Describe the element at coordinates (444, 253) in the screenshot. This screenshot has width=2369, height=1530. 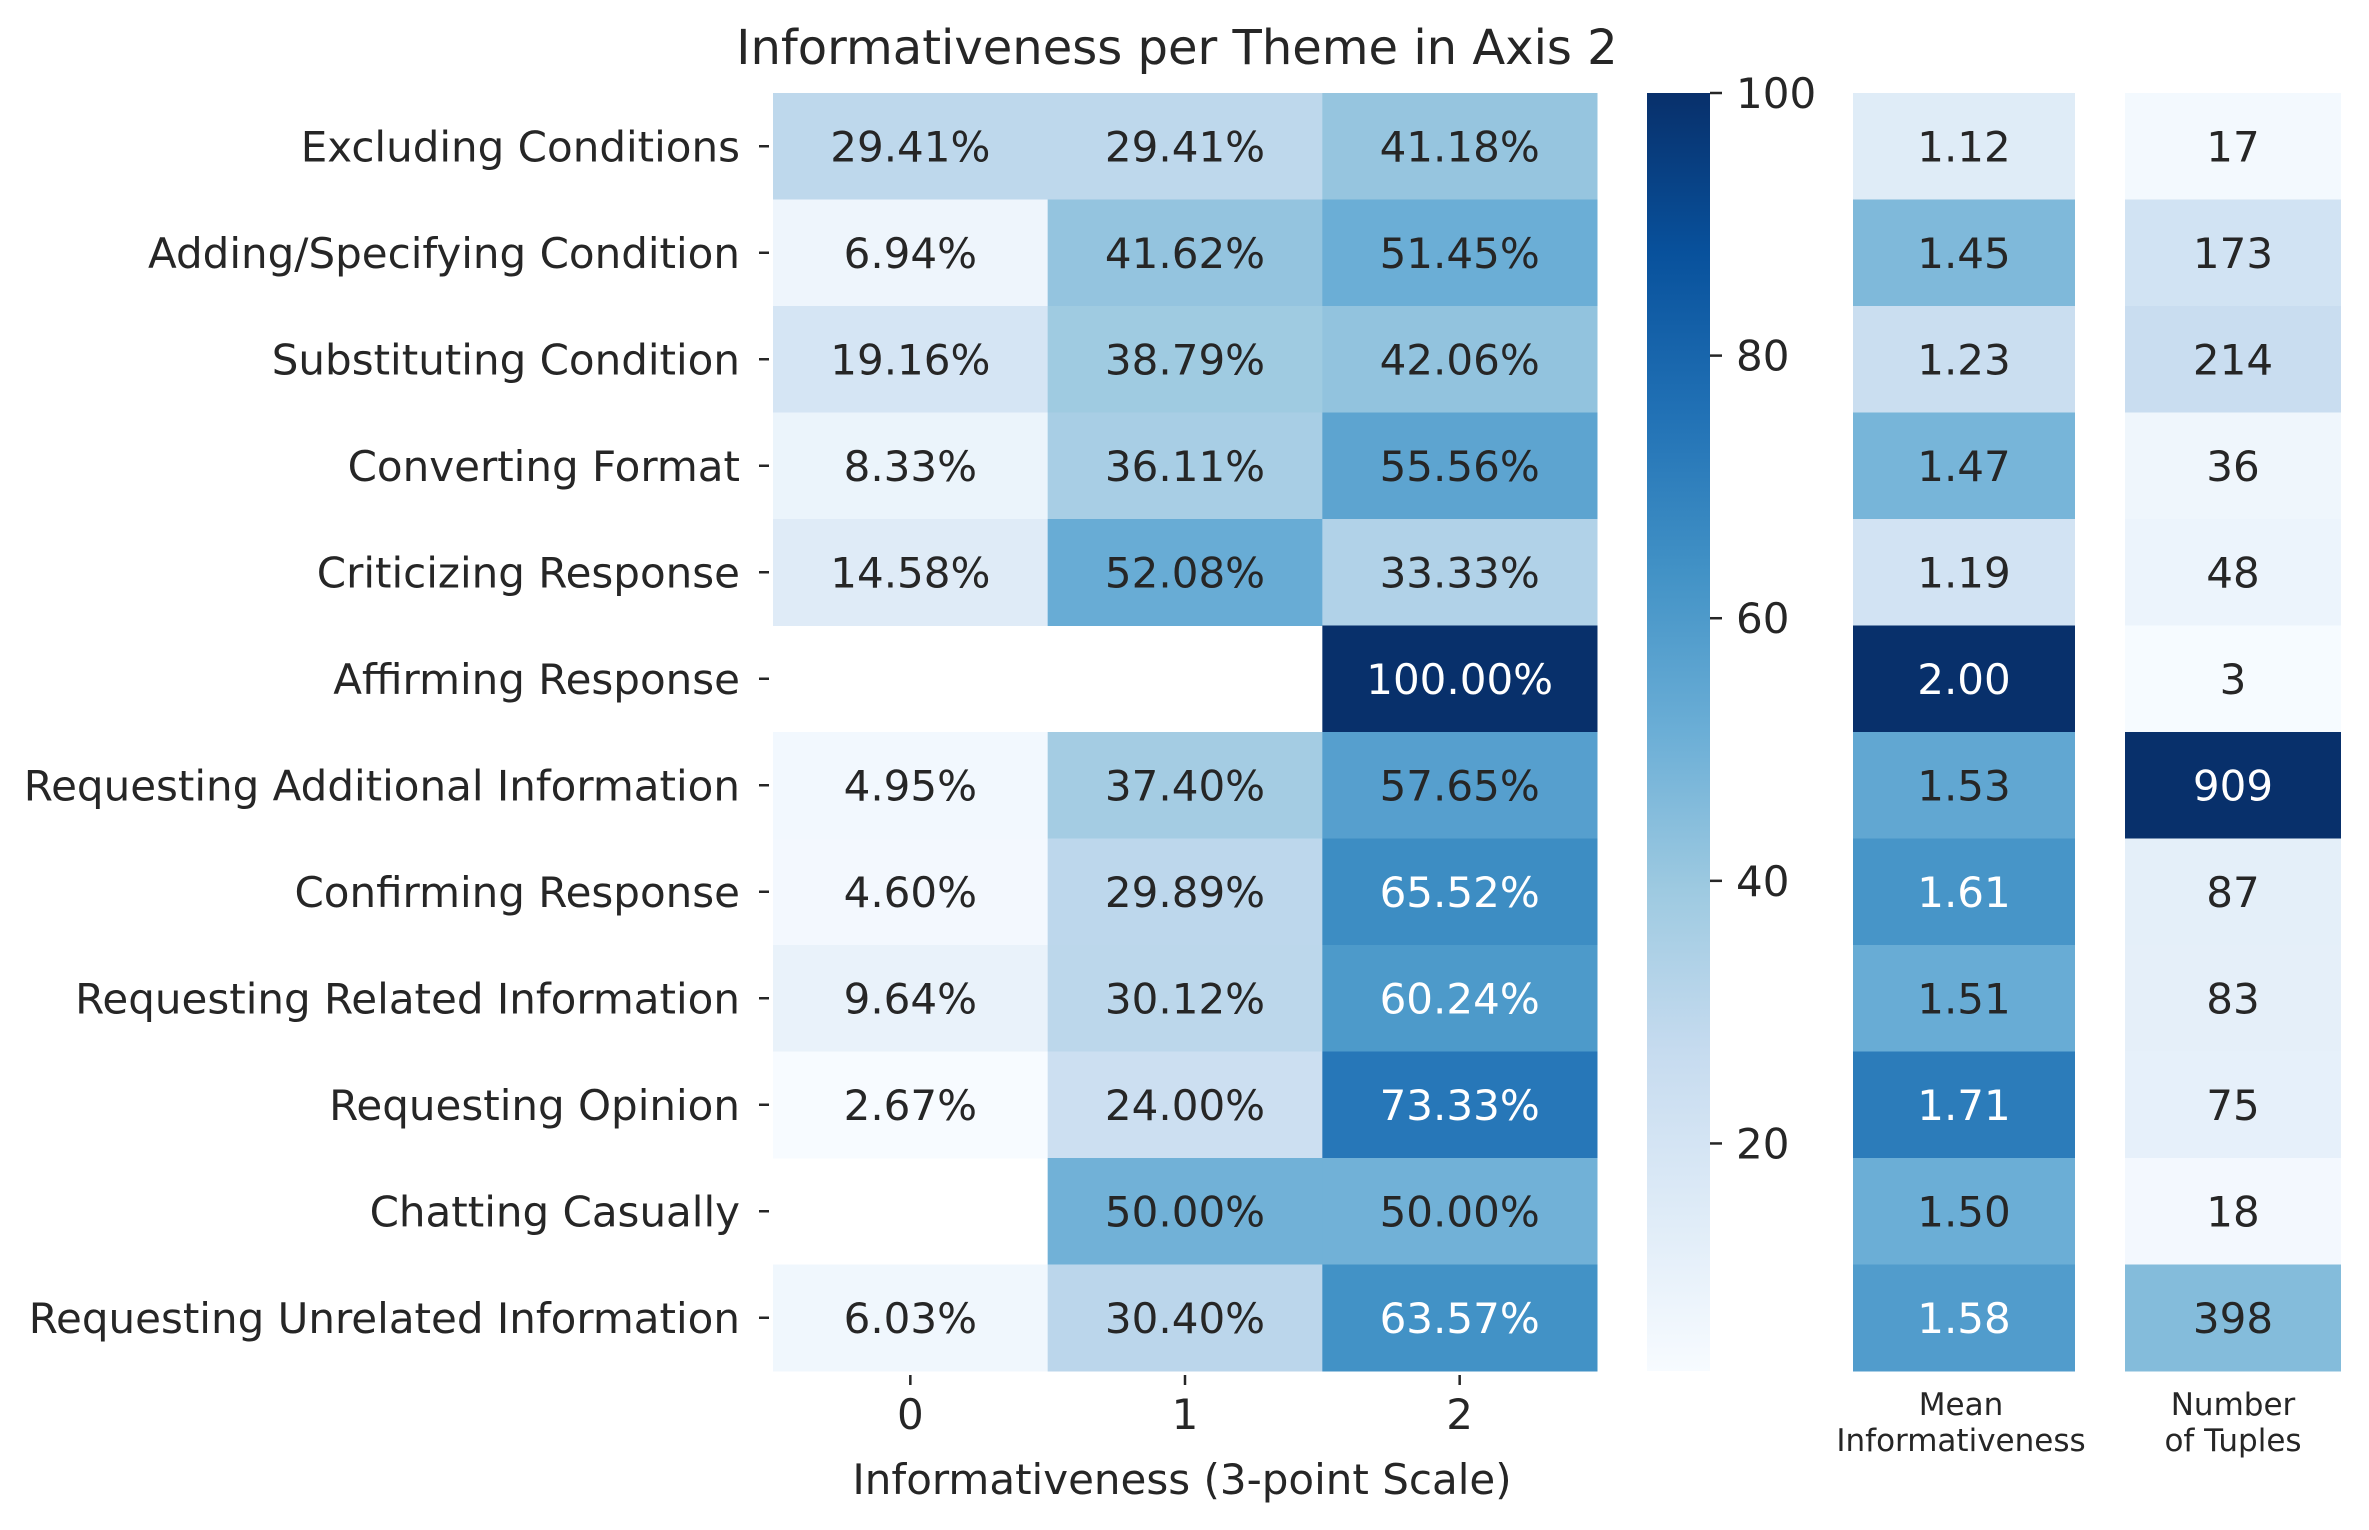
I see `row-label: Adding/Specifying Condition` at that location.